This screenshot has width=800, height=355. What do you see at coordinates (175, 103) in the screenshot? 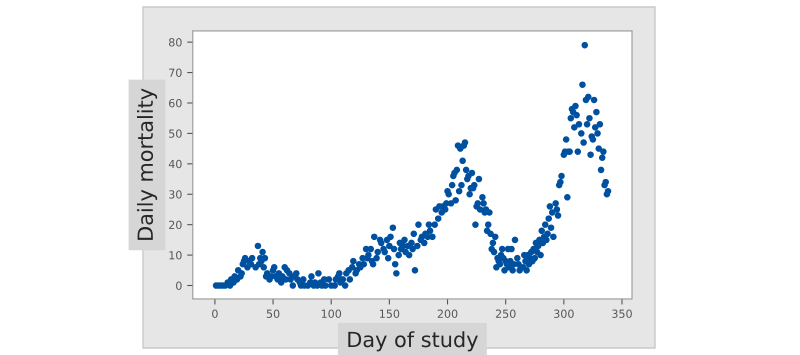
I see `y-tick-label: 60` at bounding box center [175, 103].